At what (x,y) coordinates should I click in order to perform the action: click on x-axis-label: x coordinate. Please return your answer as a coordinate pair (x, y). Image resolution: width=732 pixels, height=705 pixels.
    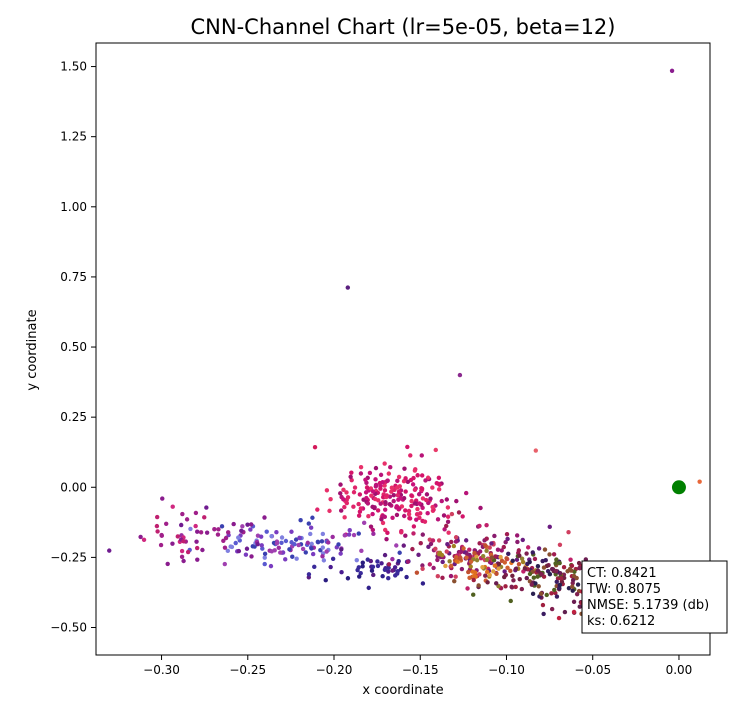
    Looking at the image, I should click on (402, 690).